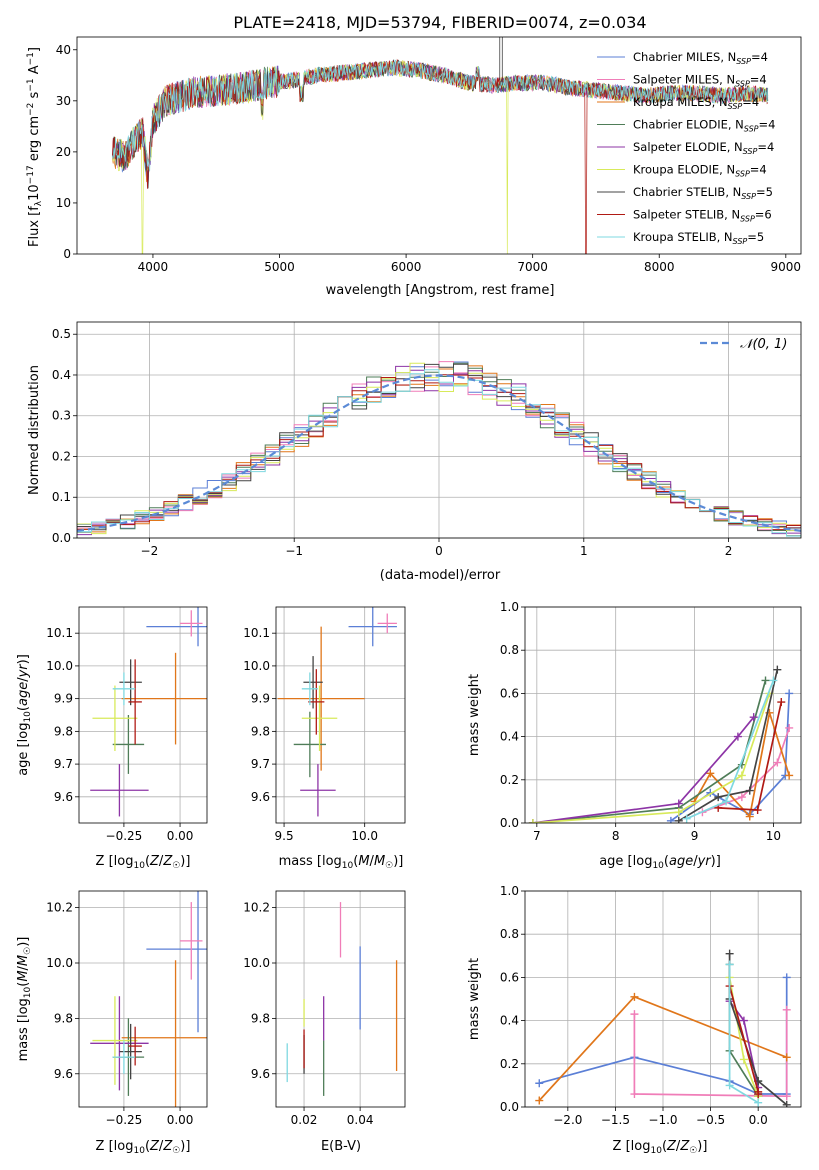  Describe the element at coordinates (439, 453) in the screenshot. I see `normal-curve` at that location.